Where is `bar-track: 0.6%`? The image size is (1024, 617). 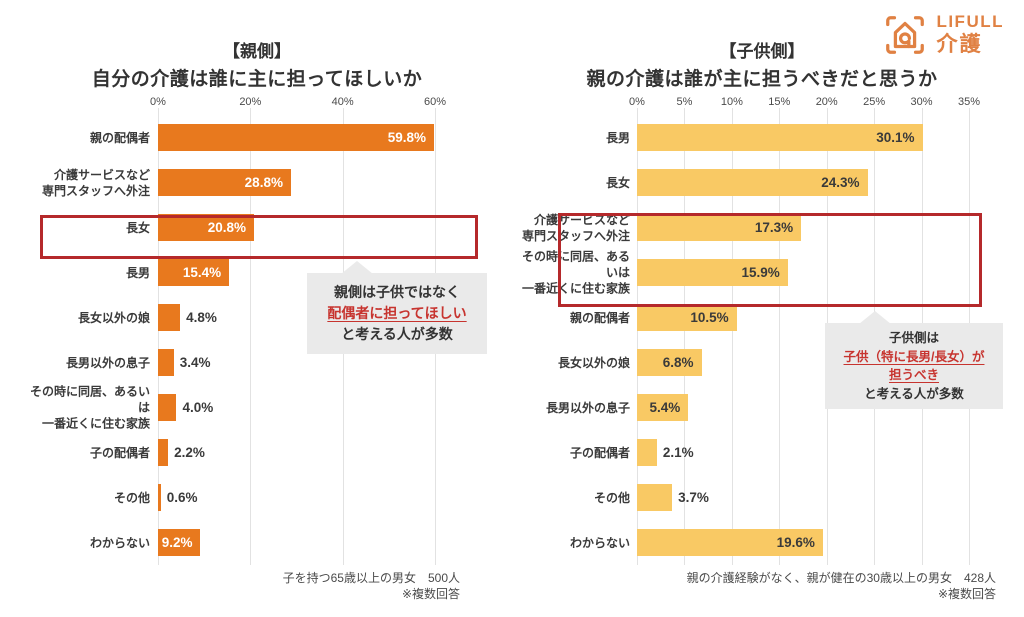
bar-track: 0.6% is located at coordinates (296, 497).